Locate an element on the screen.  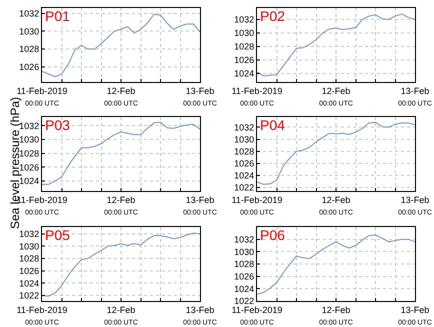
chart-title: P04 is located at coordinates (273, 125).